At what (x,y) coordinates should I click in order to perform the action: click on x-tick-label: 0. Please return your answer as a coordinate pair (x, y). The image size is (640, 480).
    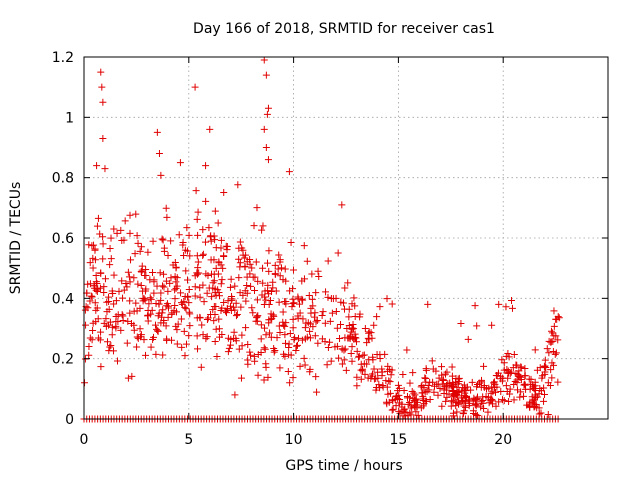
    Looking at the image, I should click on (84, 440).